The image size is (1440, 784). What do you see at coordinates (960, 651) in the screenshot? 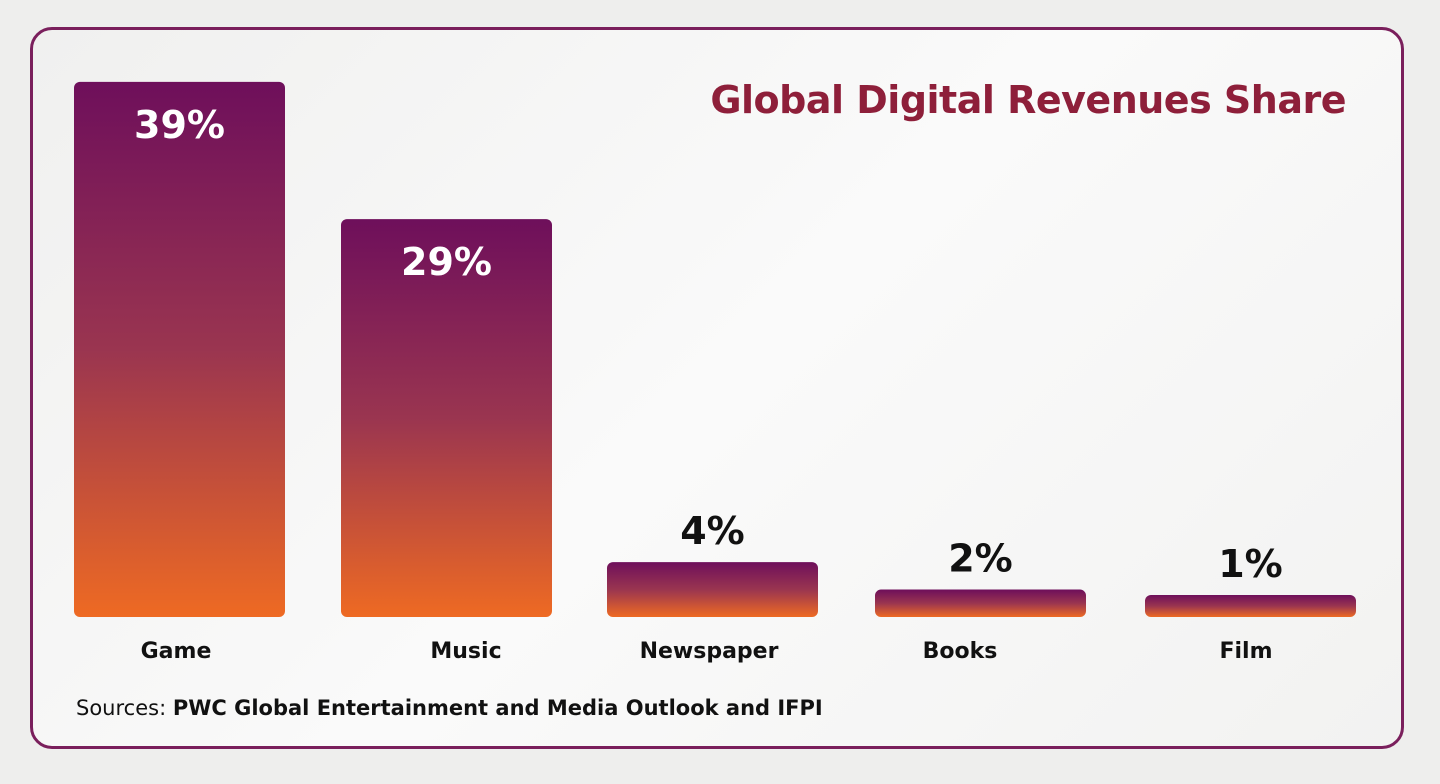
I see `category-label-books: Books` at bounding box center [960, 651].